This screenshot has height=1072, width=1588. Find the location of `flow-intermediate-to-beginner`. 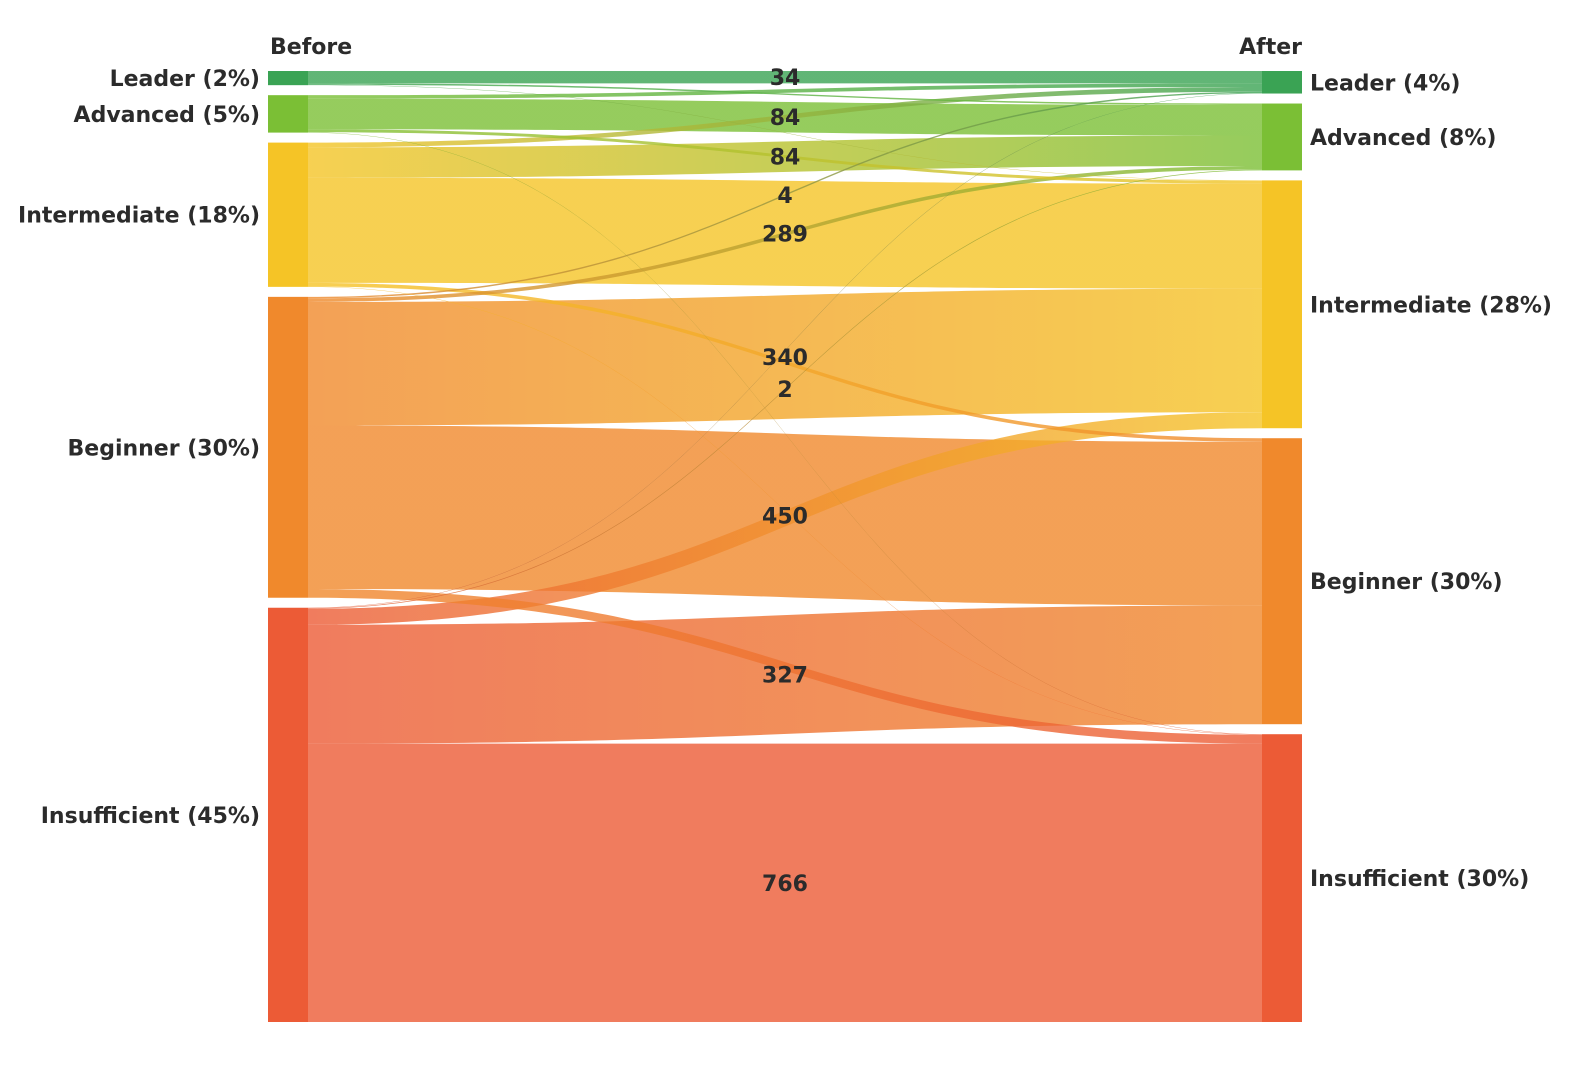

flow-intermediate-to-beginner is located at coordinates (785, 362).